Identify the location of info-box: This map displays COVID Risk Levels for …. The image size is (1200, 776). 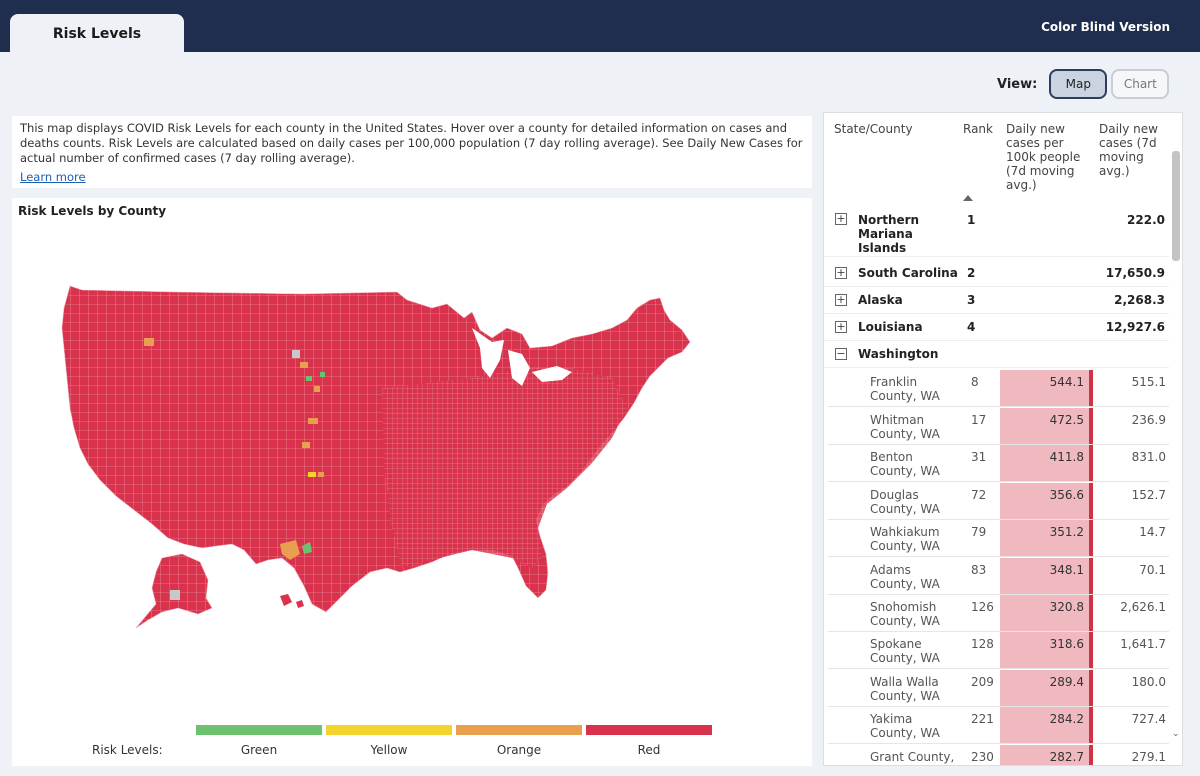
(412, 152).